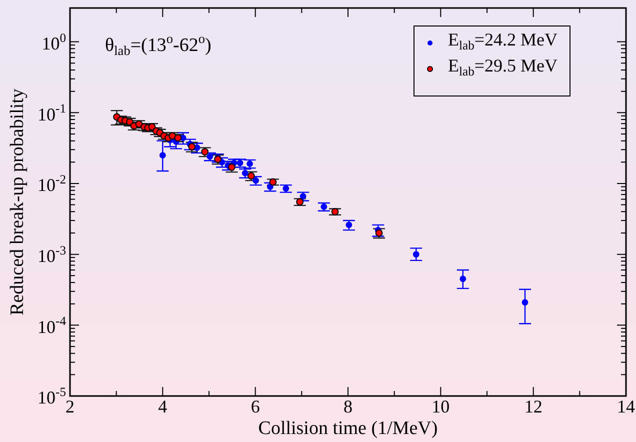 This screenshot has width=636, height=442. What do you see at coordinates (441, 406) in the screenshot?
I see `x-tick-label: 10` at bounding box center [441, 406].